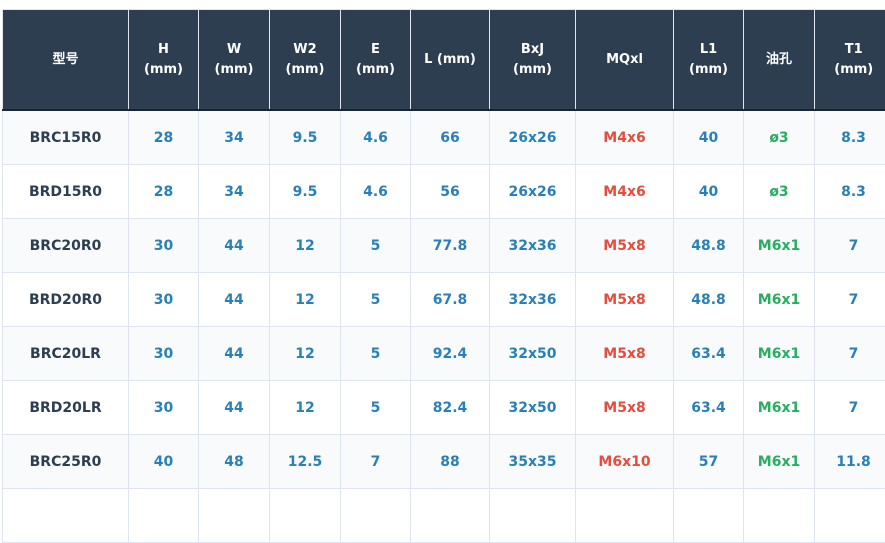 Image resolution: width=885 pixels, height=543 pixels. Describe the element at coordinates (66, 300) in the screenshot. I see `cell-model: BRD20R0` at that location.